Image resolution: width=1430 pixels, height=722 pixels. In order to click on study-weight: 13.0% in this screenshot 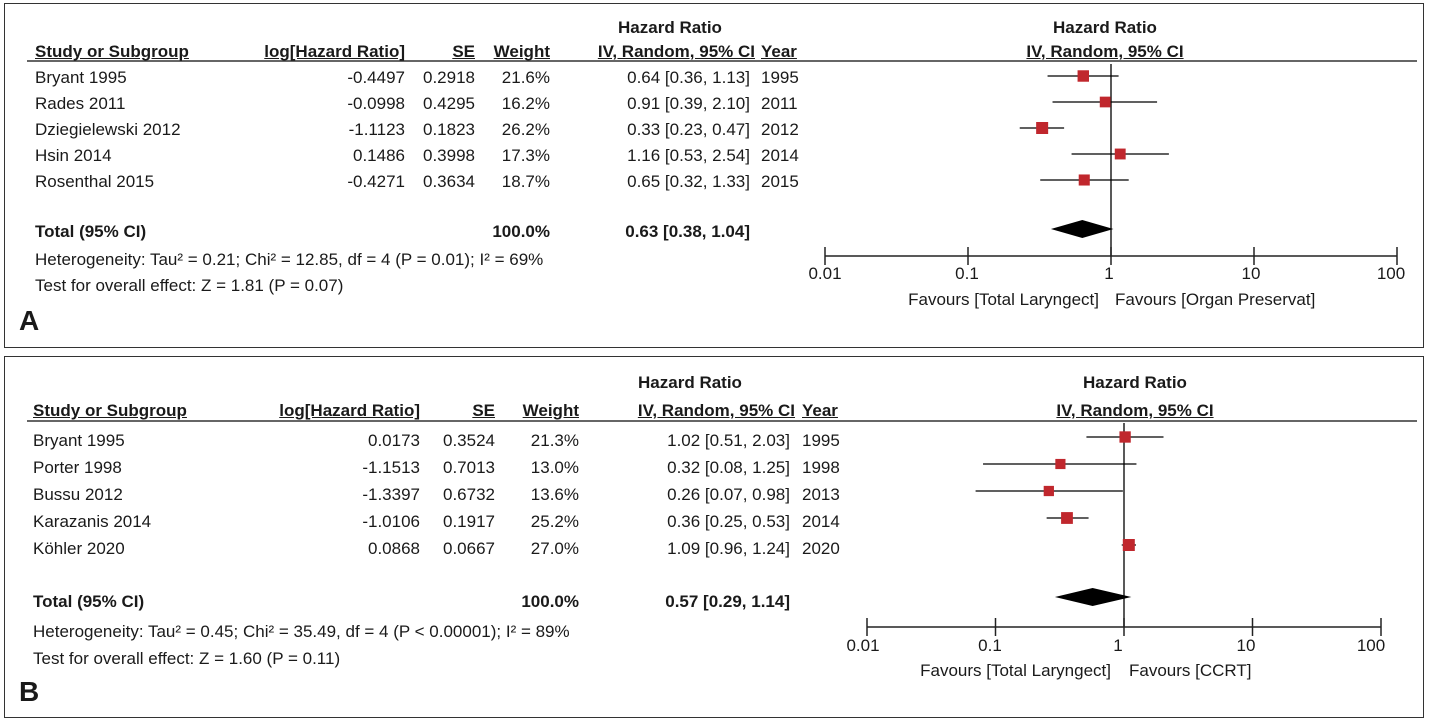, I will do `click(554, 467)`.